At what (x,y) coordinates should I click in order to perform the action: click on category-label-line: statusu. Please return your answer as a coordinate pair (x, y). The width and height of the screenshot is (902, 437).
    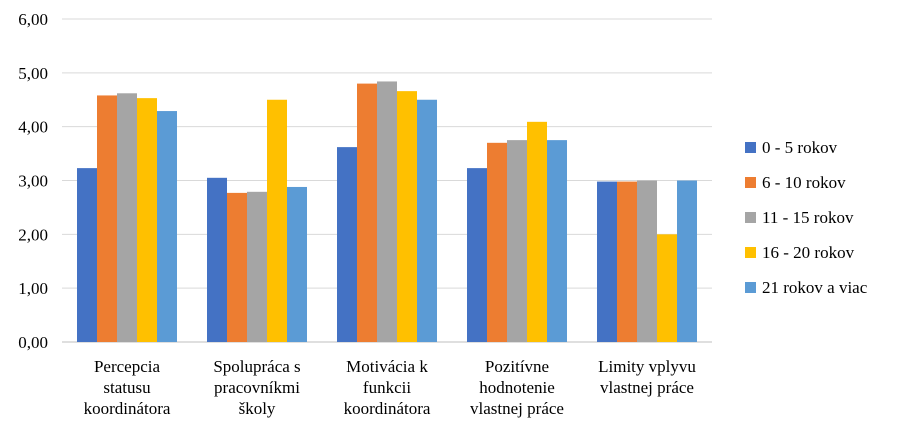
    Looking at the image, I should click on (127, 387).